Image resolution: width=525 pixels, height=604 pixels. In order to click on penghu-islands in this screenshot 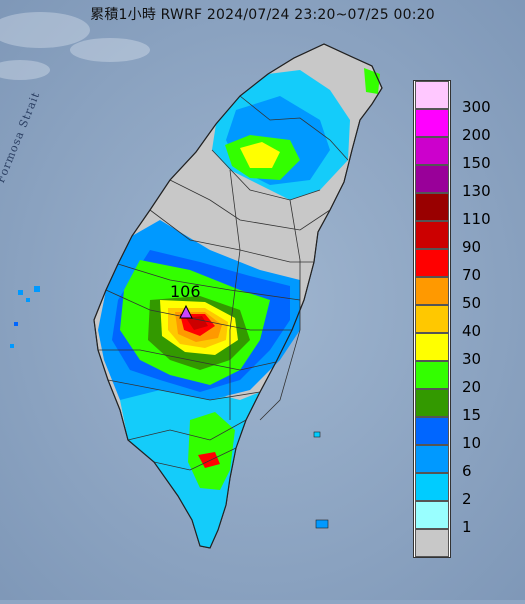, I will do `click(25, 317)`.